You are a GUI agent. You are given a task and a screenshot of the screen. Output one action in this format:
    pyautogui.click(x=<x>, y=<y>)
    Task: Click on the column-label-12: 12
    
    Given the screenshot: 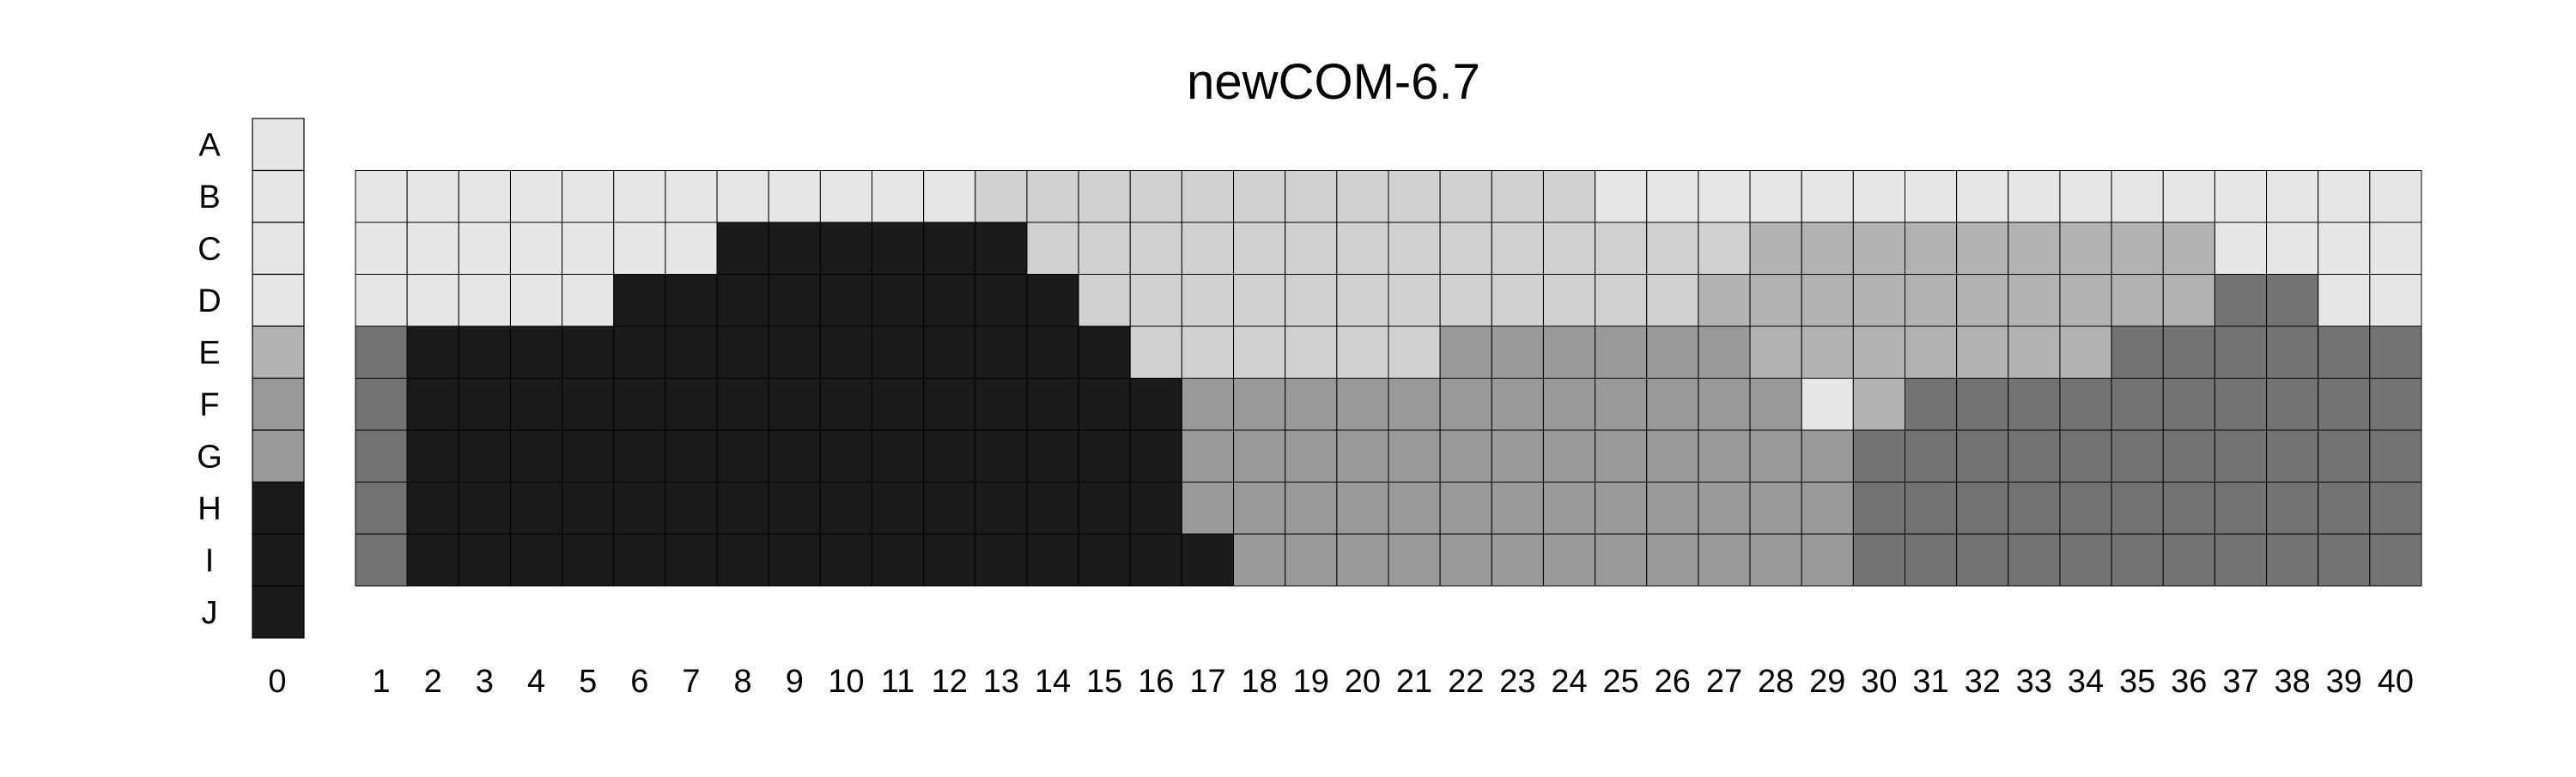 What is the action you would take?
    pyautogui.click(x=950, y=682)
    